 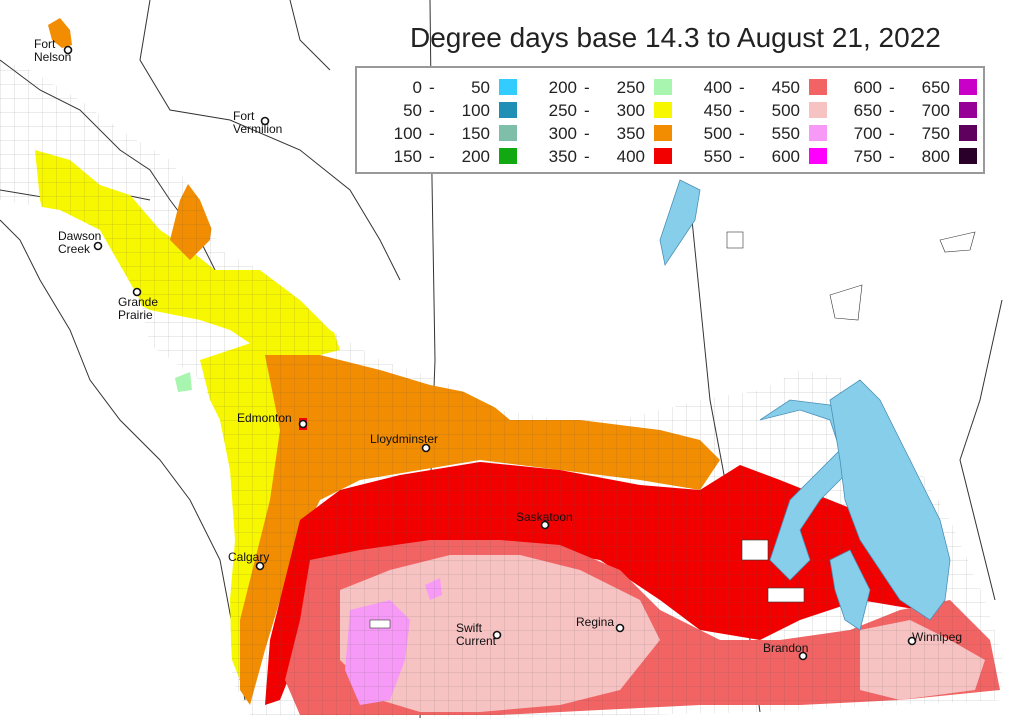 I want to click on lake-winnipeg, so click(x=890, y=500).